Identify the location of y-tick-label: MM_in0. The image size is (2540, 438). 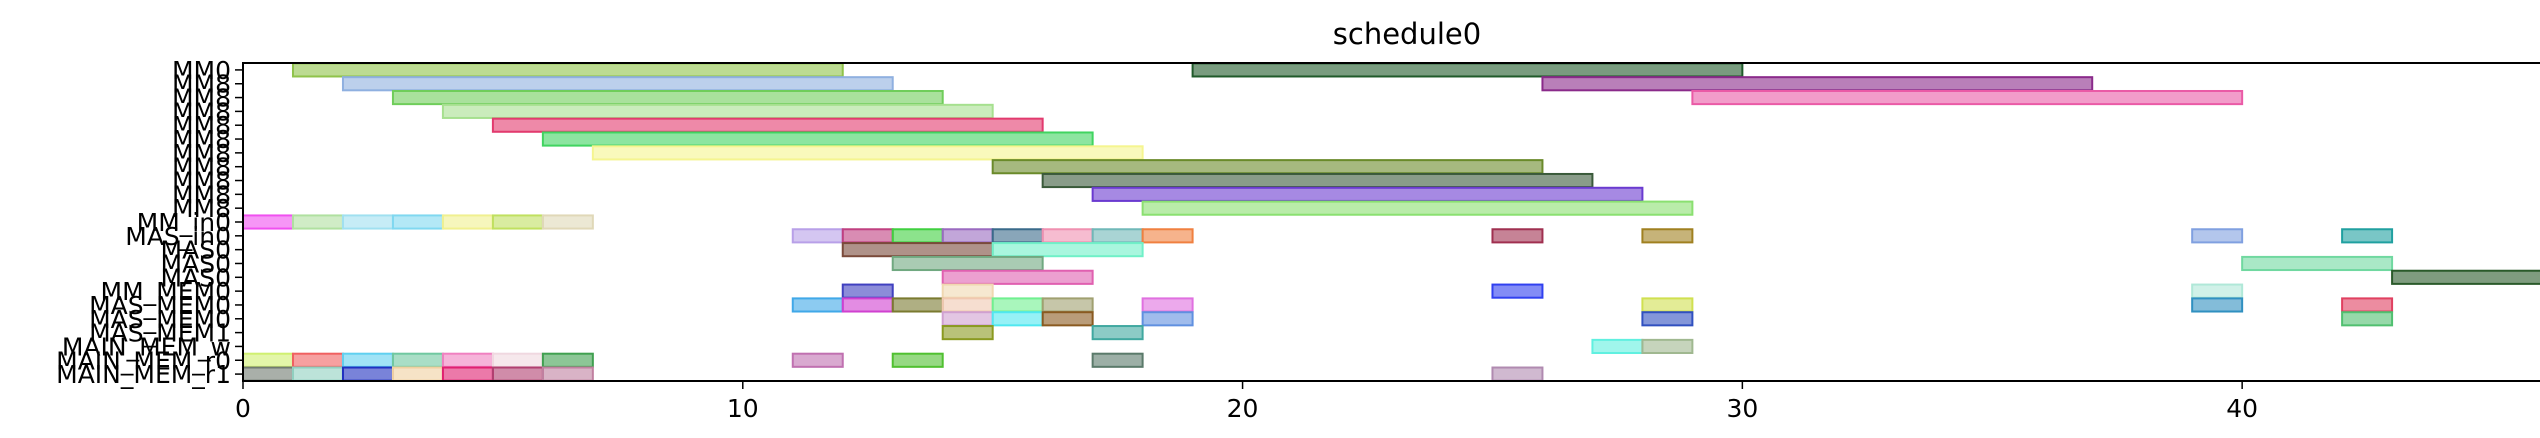
(184, 222).